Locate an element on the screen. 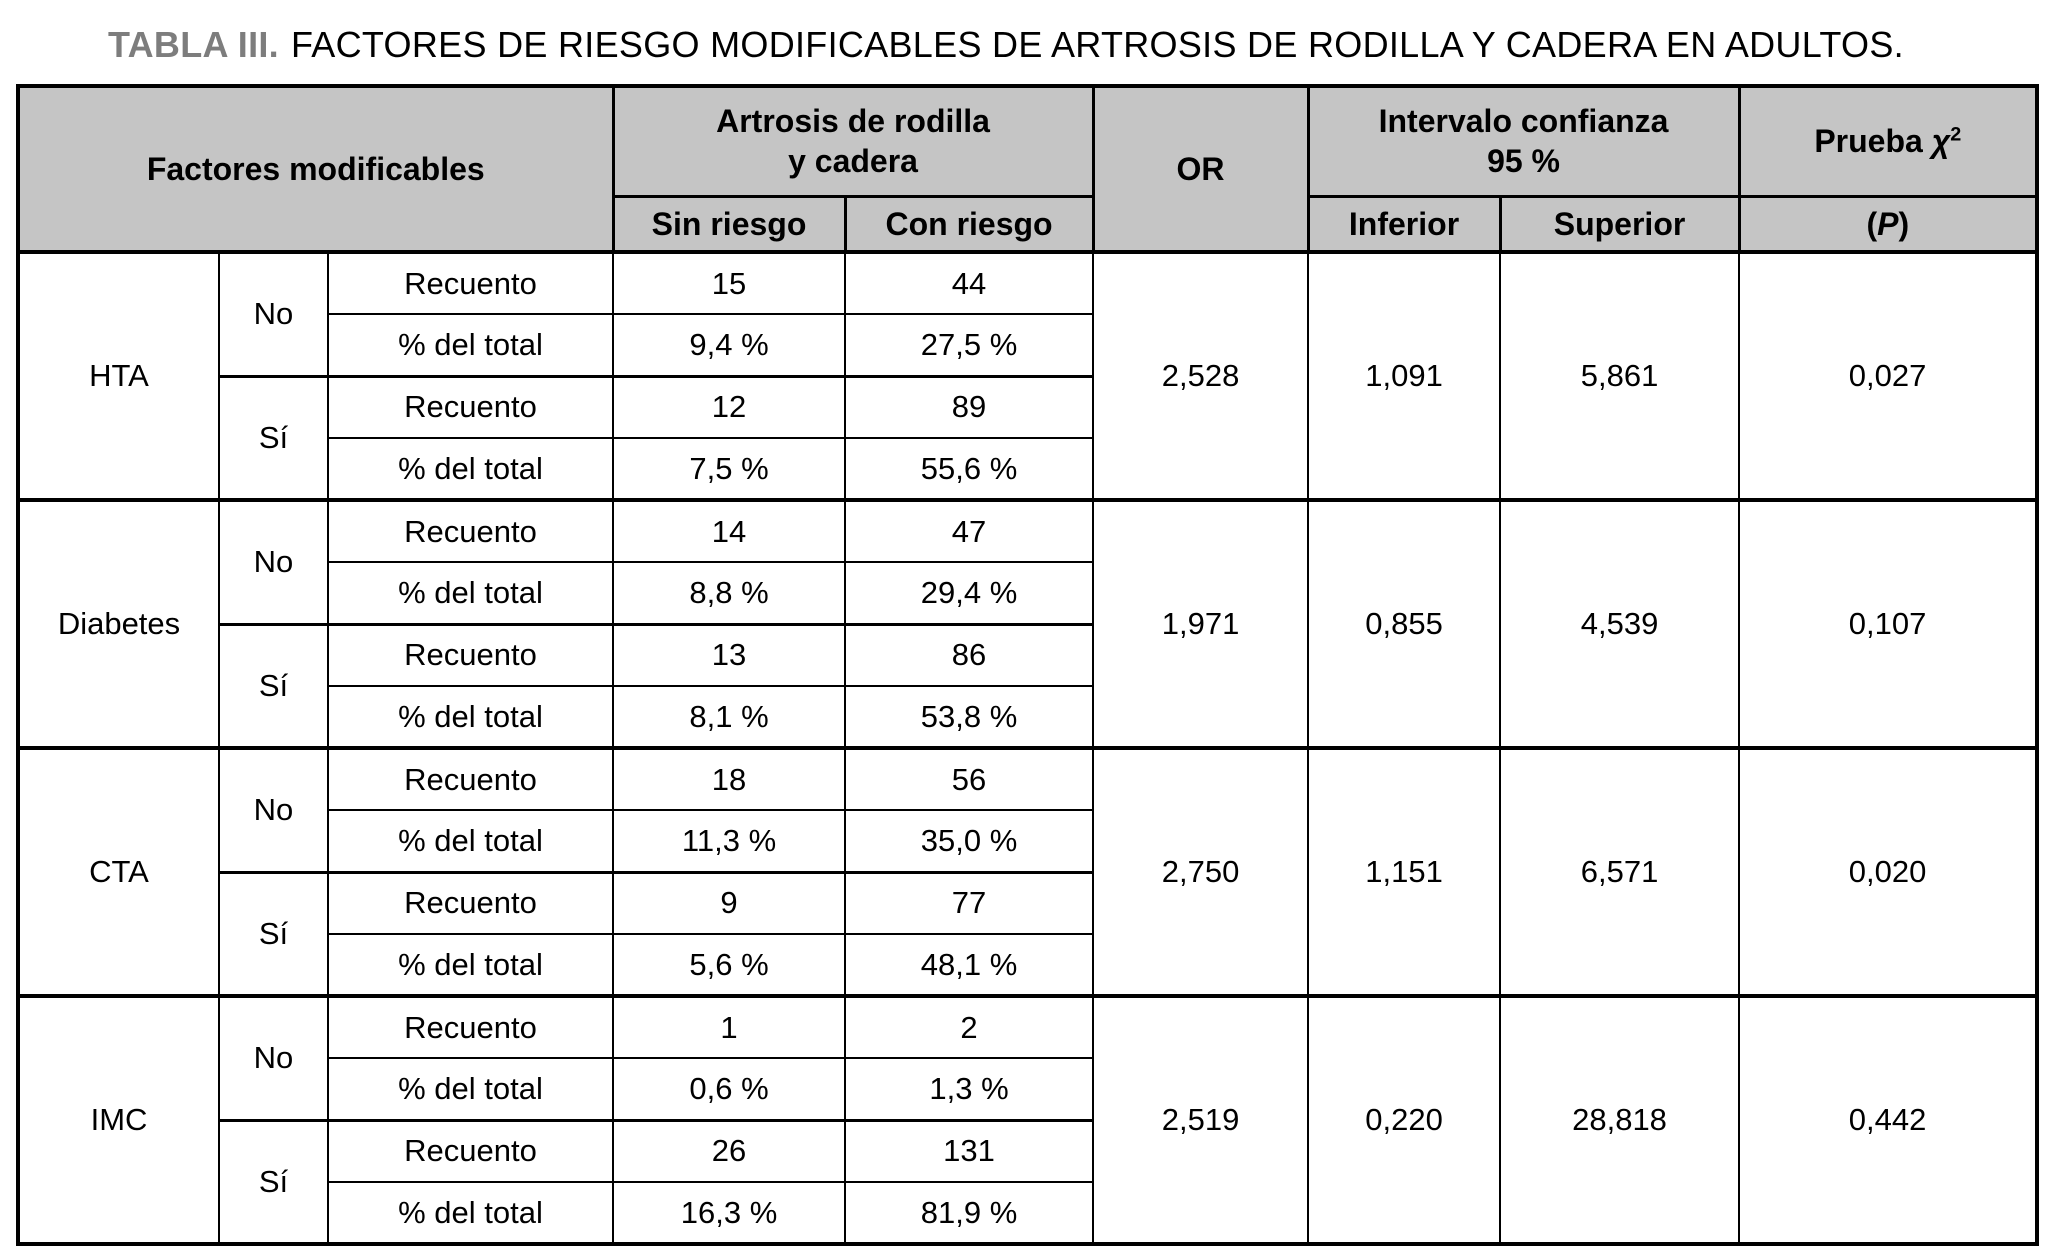 The image size is (2047, 1251). chi-symbol: χ is located at coordinates (1941, 141).